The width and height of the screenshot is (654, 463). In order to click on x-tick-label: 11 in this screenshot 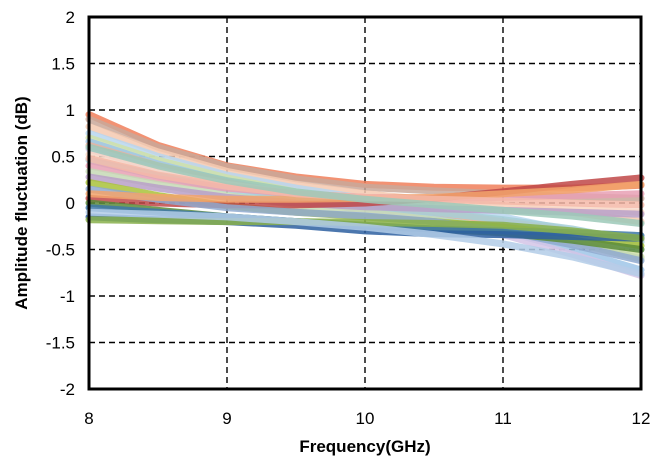, I will do `click(503, 418)`.